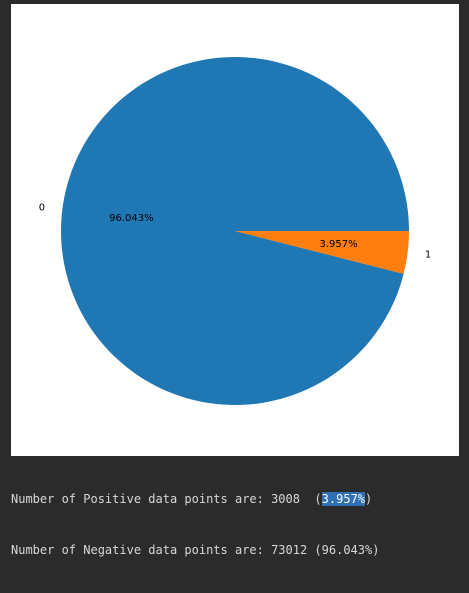  I want to click on pie-label-0: 0, so click(42, 207).